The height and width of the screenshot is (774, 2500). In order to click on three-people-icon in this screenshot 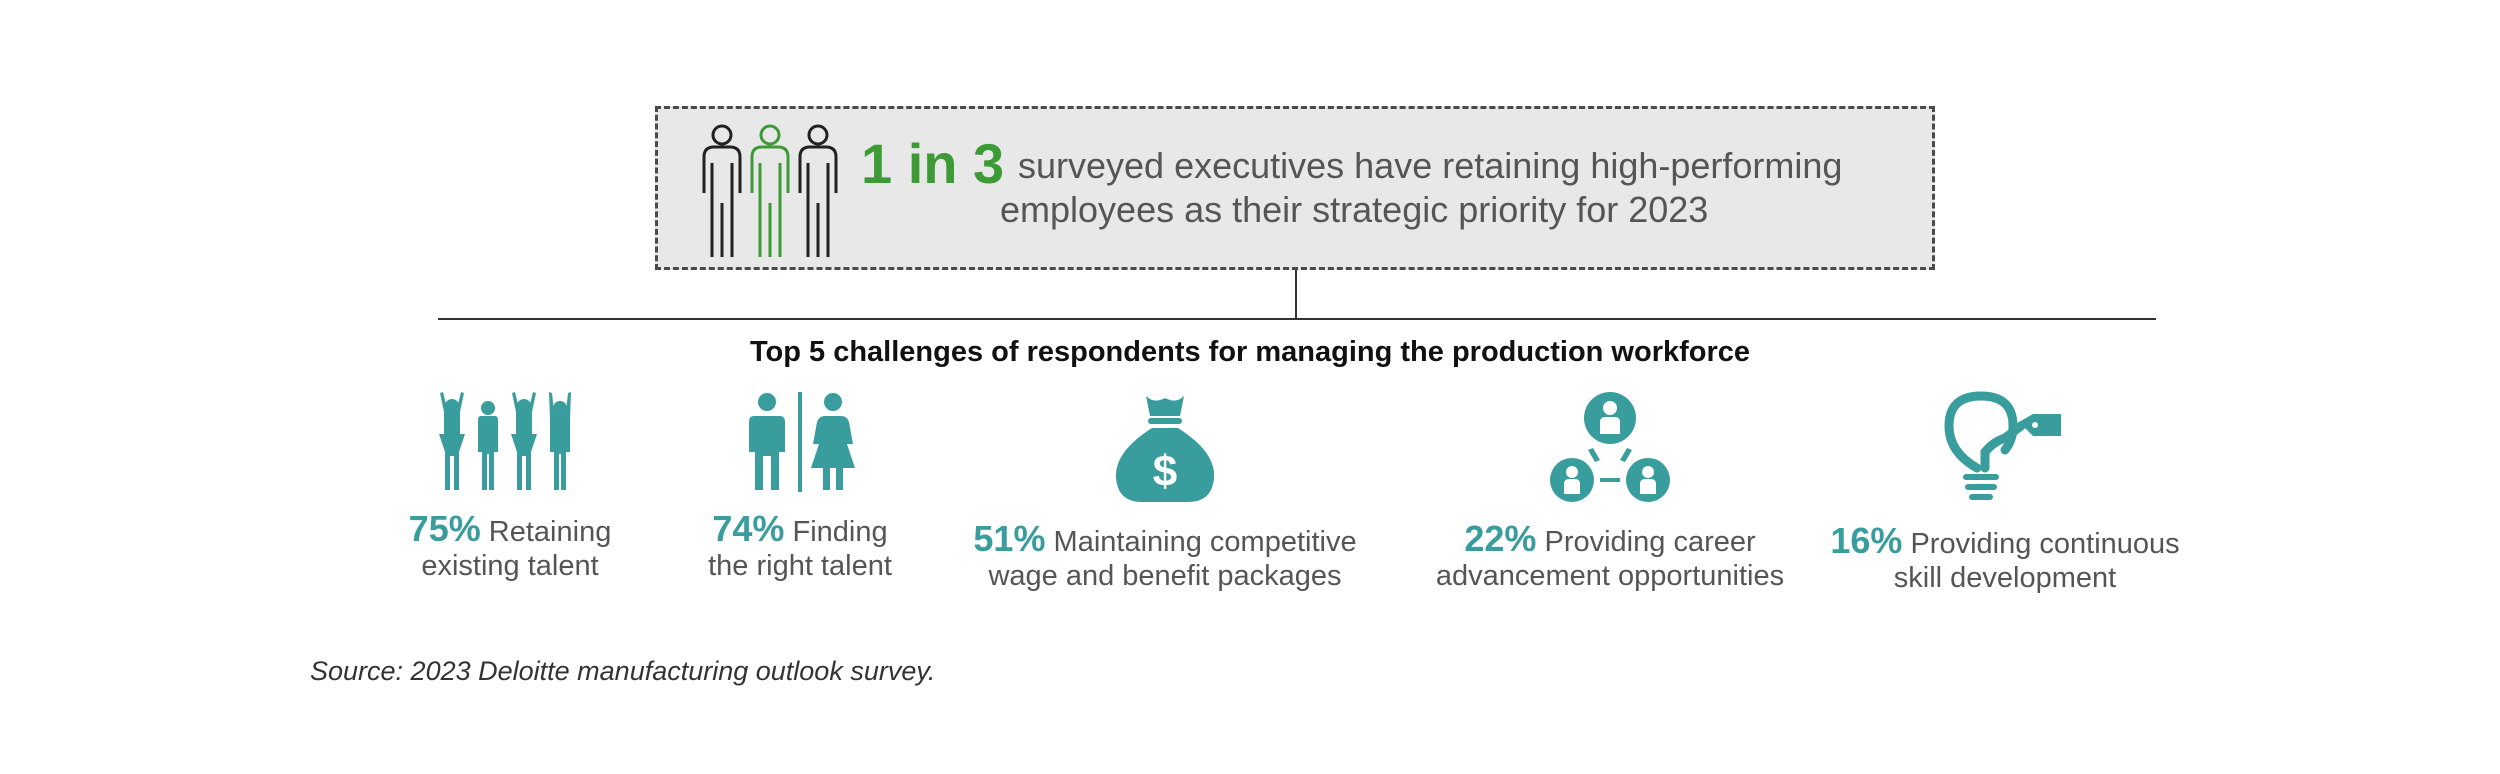, I will do `click(770, 190)`.